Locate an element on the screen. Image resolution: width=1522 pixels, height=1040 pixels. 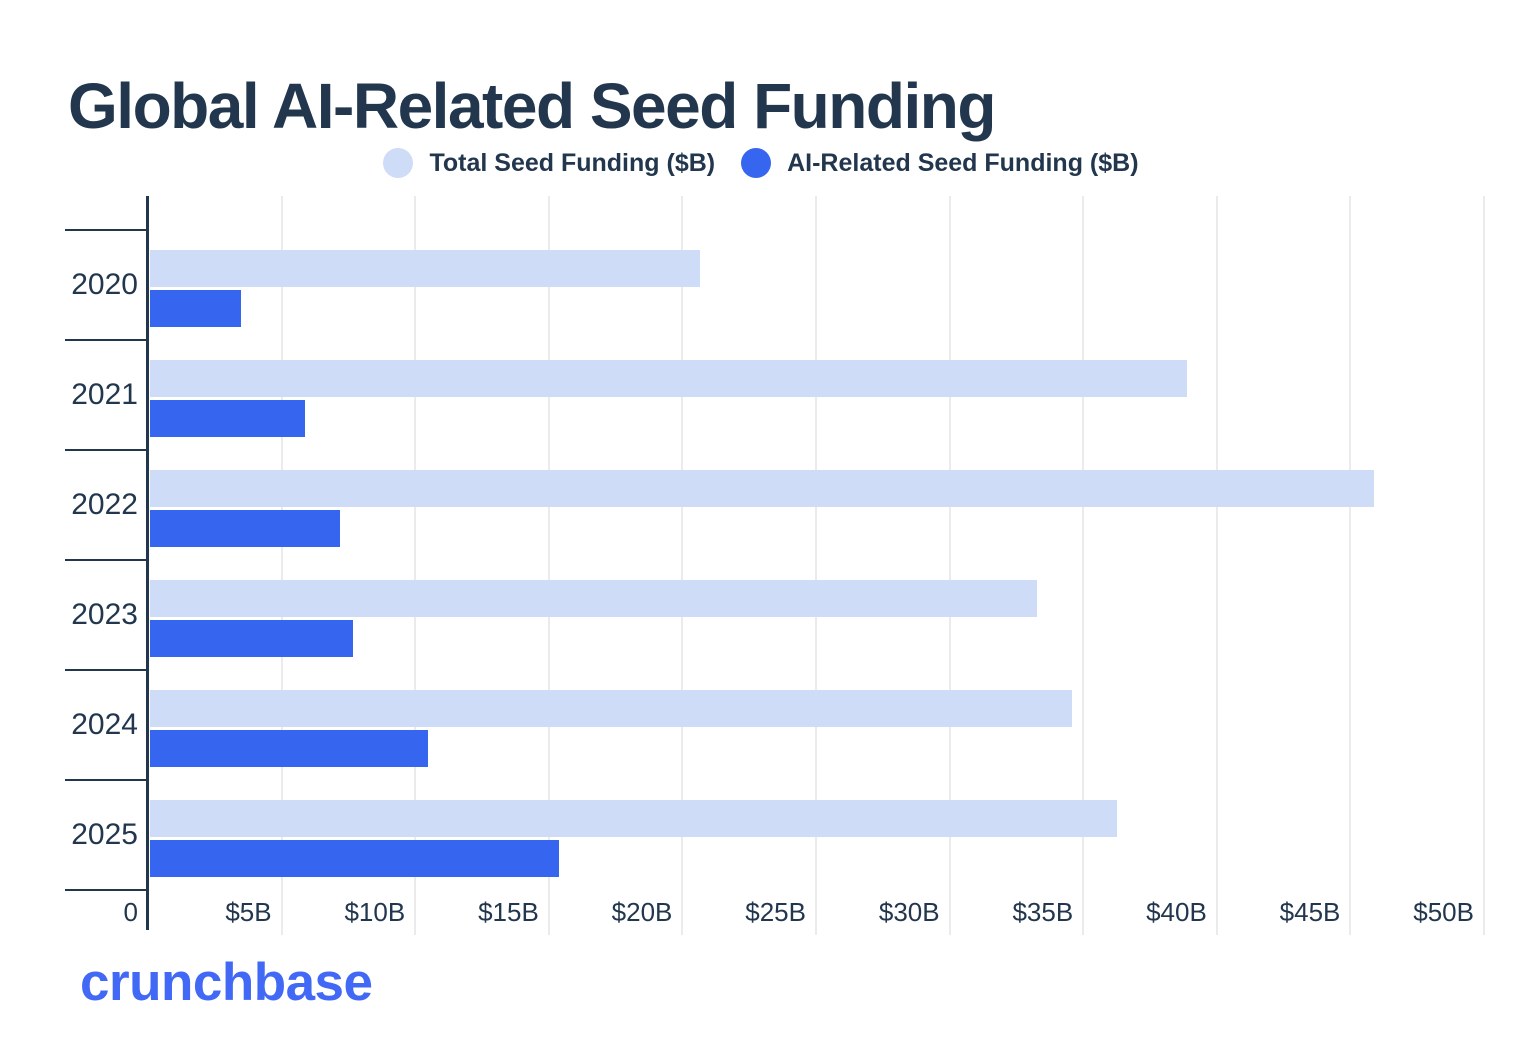
gridline-$35B is located at coordinates (1083, 565).